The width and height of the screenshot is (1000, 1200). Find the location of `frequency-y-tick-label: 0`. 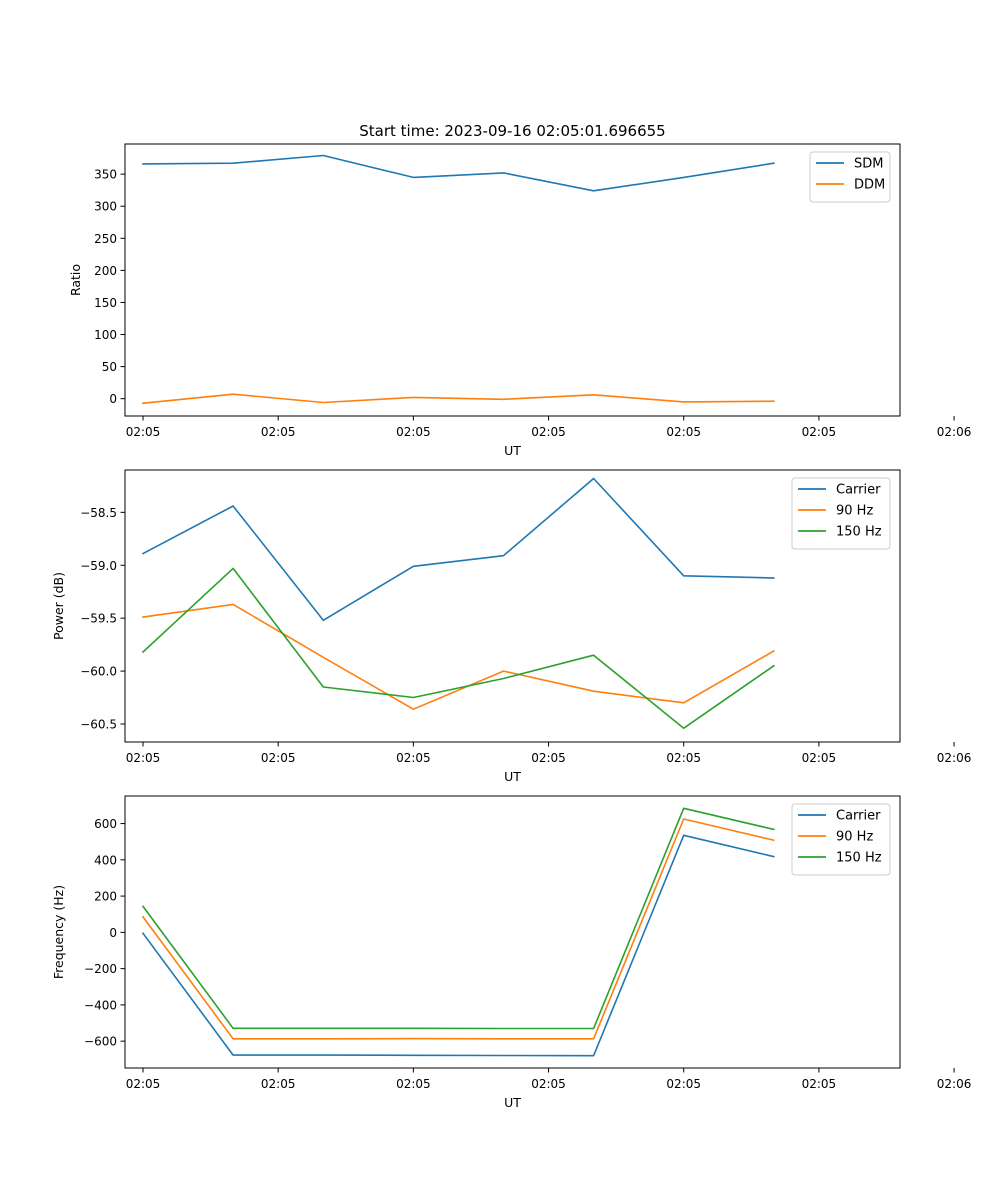

frequency-y-tick-label: 0 is located at coordinates (113, 933).